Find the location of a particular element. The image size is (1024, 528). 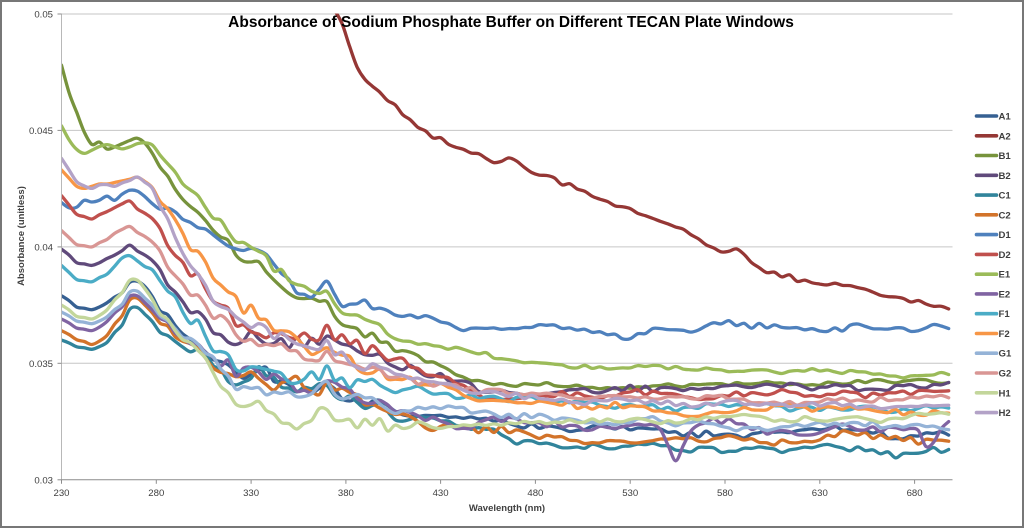

svg-text: 0.045 is located at coordinates (41, 131).